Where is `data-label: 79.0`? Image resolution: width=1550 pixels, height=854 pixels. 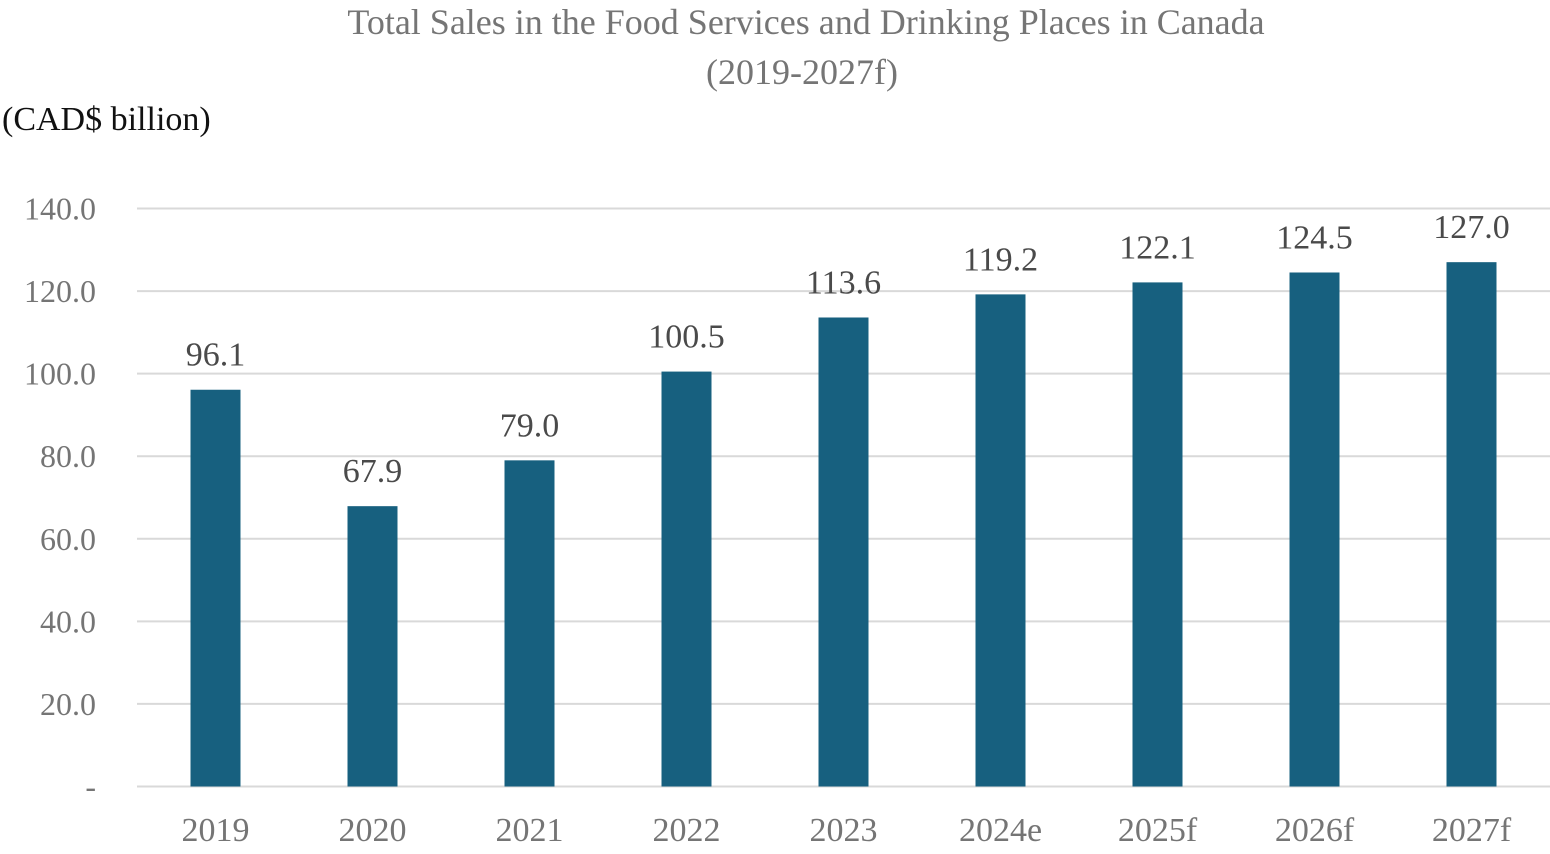
data-label: 79.0 is located at coordinates (530, 425).